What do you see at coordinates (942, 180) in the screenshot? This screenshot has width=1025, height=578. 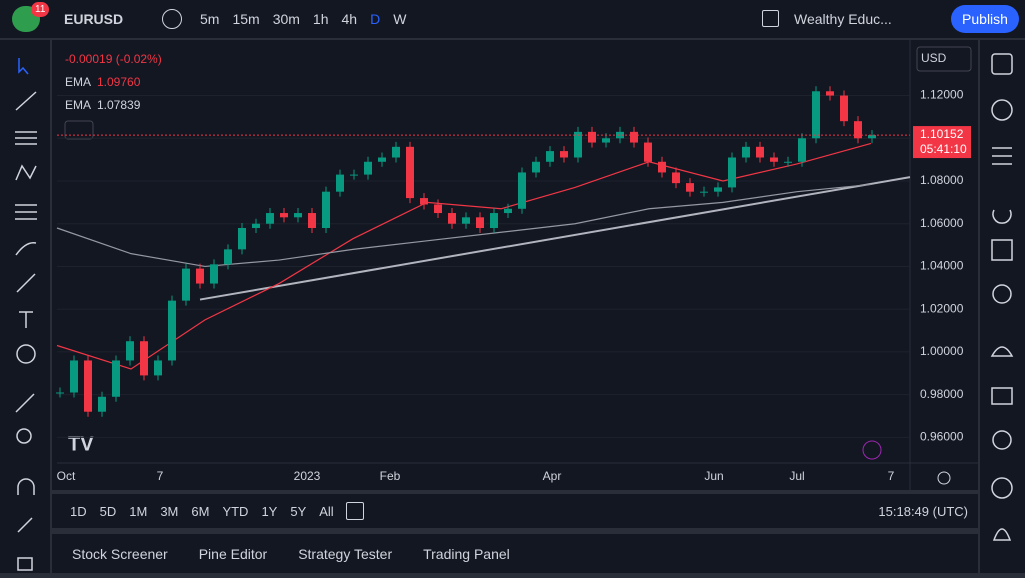 I see `y-tick-label: 1.08000` at bounding box center [942, 180].